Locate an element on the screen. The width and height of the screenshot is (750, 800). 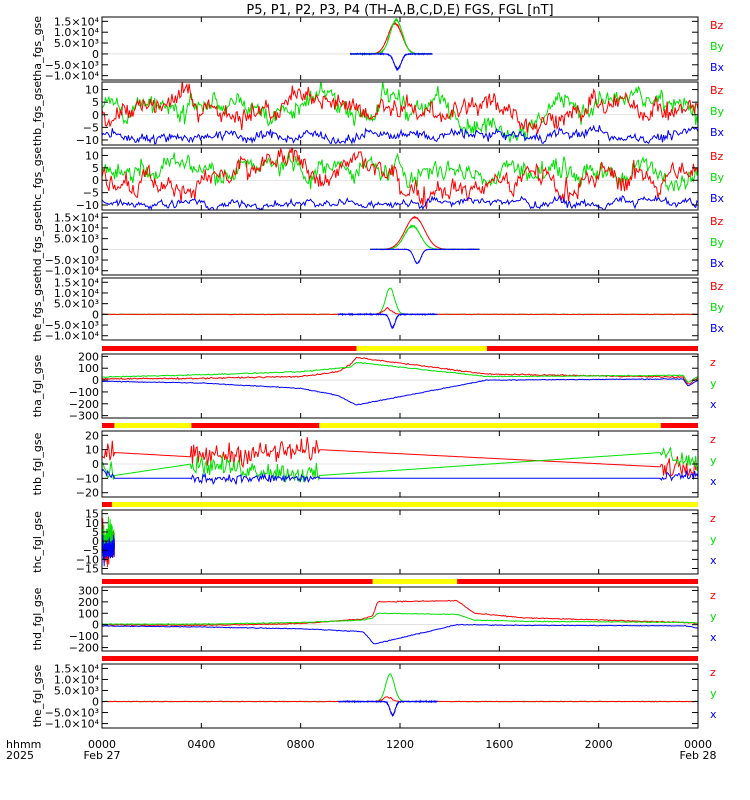
y-tick-label: −15 is located at coordinates (87, 569).